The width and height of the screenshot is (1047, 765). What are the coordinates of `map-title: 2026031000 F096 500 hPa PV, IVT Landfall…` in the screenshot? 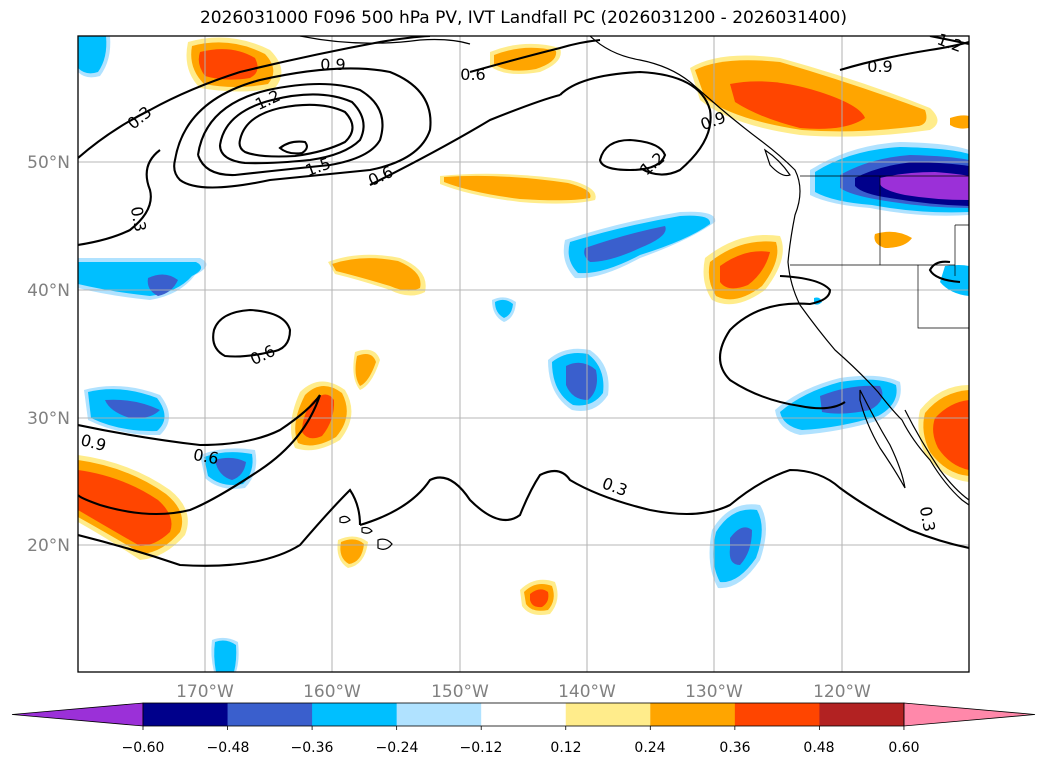 It's located at (523, 18).